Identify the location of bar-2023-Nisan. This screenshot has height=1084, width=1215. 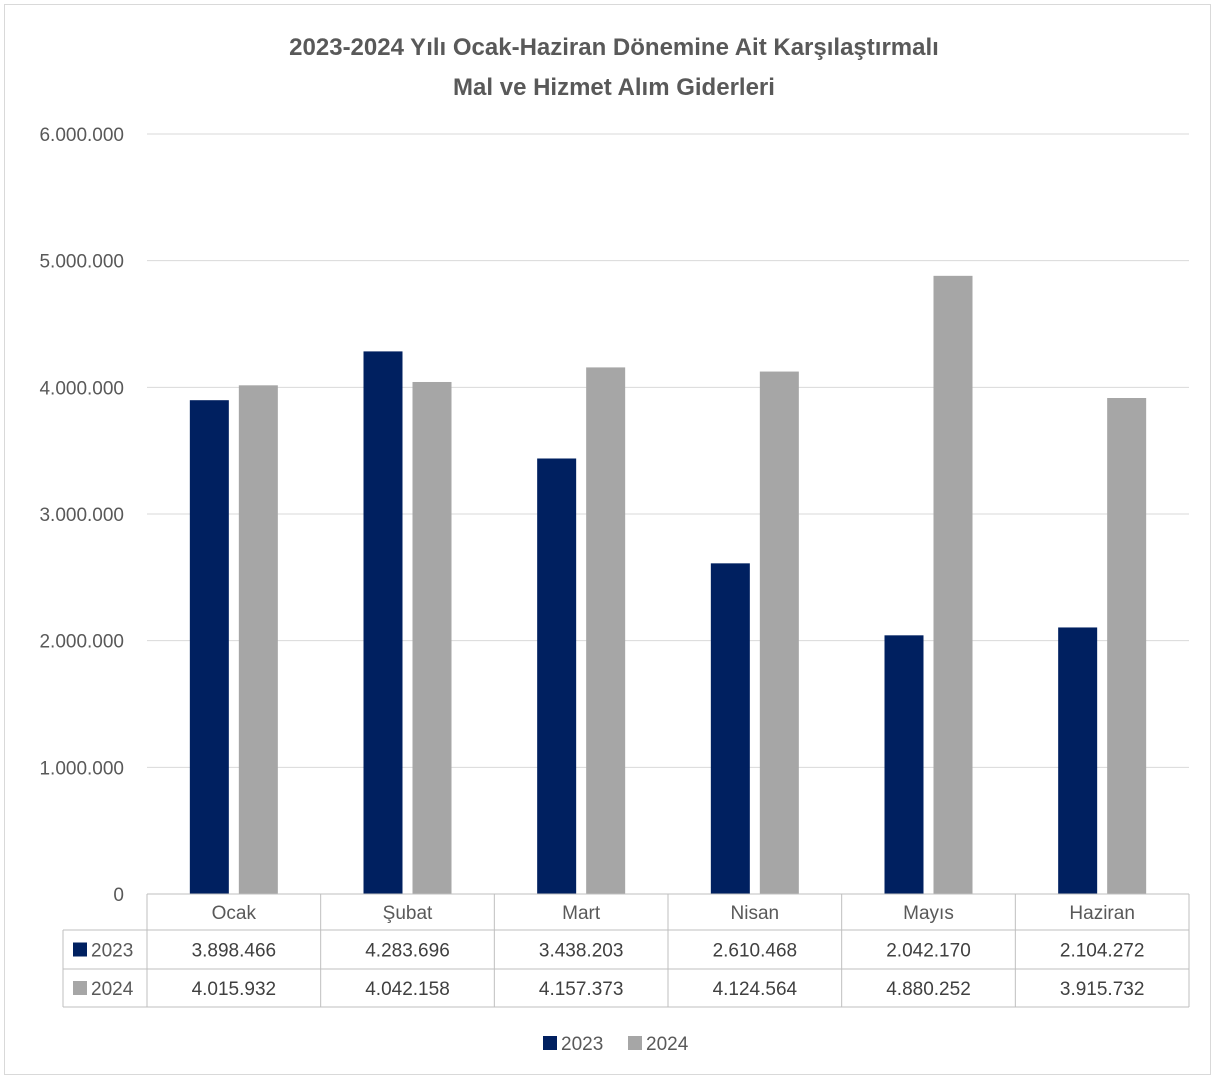
(730, 728).